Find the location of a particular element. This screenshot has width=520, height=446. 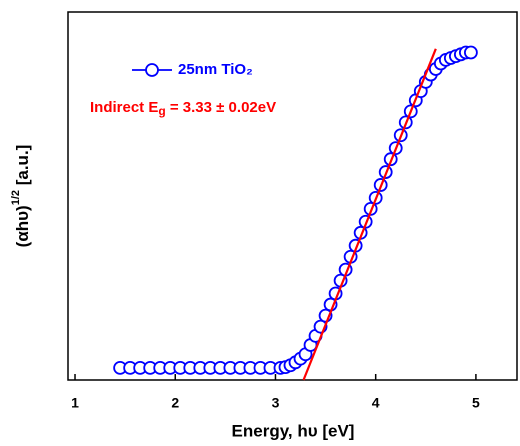

x-tick-label: 5 is located at coordinates (476, 403).